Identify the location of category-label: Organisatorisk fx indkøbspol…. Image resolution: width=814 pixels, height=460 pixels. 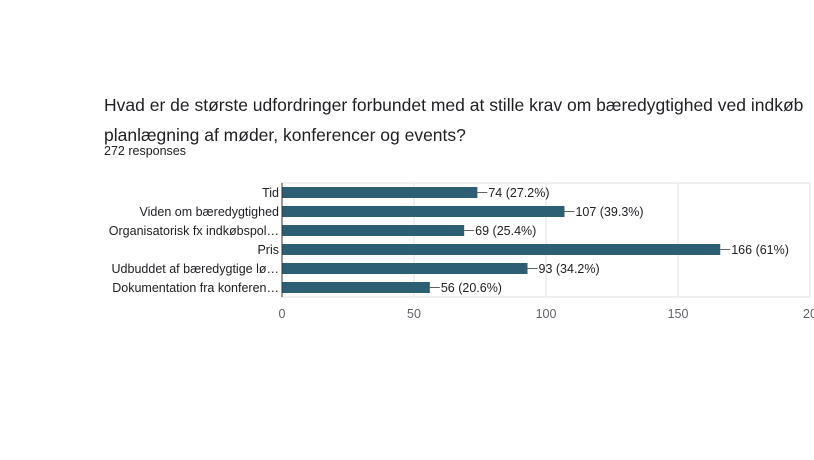
(194, 231).